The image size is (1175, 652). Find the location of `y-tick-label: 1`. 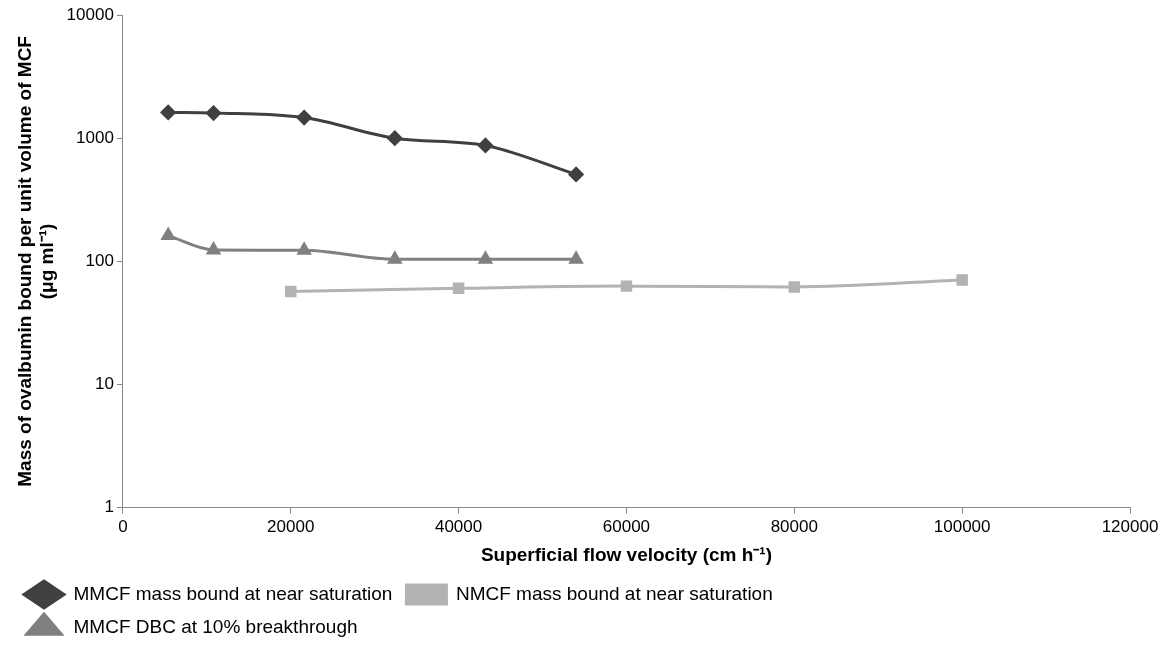

y-tick-label: 1 is located at coordinates (109, 507).